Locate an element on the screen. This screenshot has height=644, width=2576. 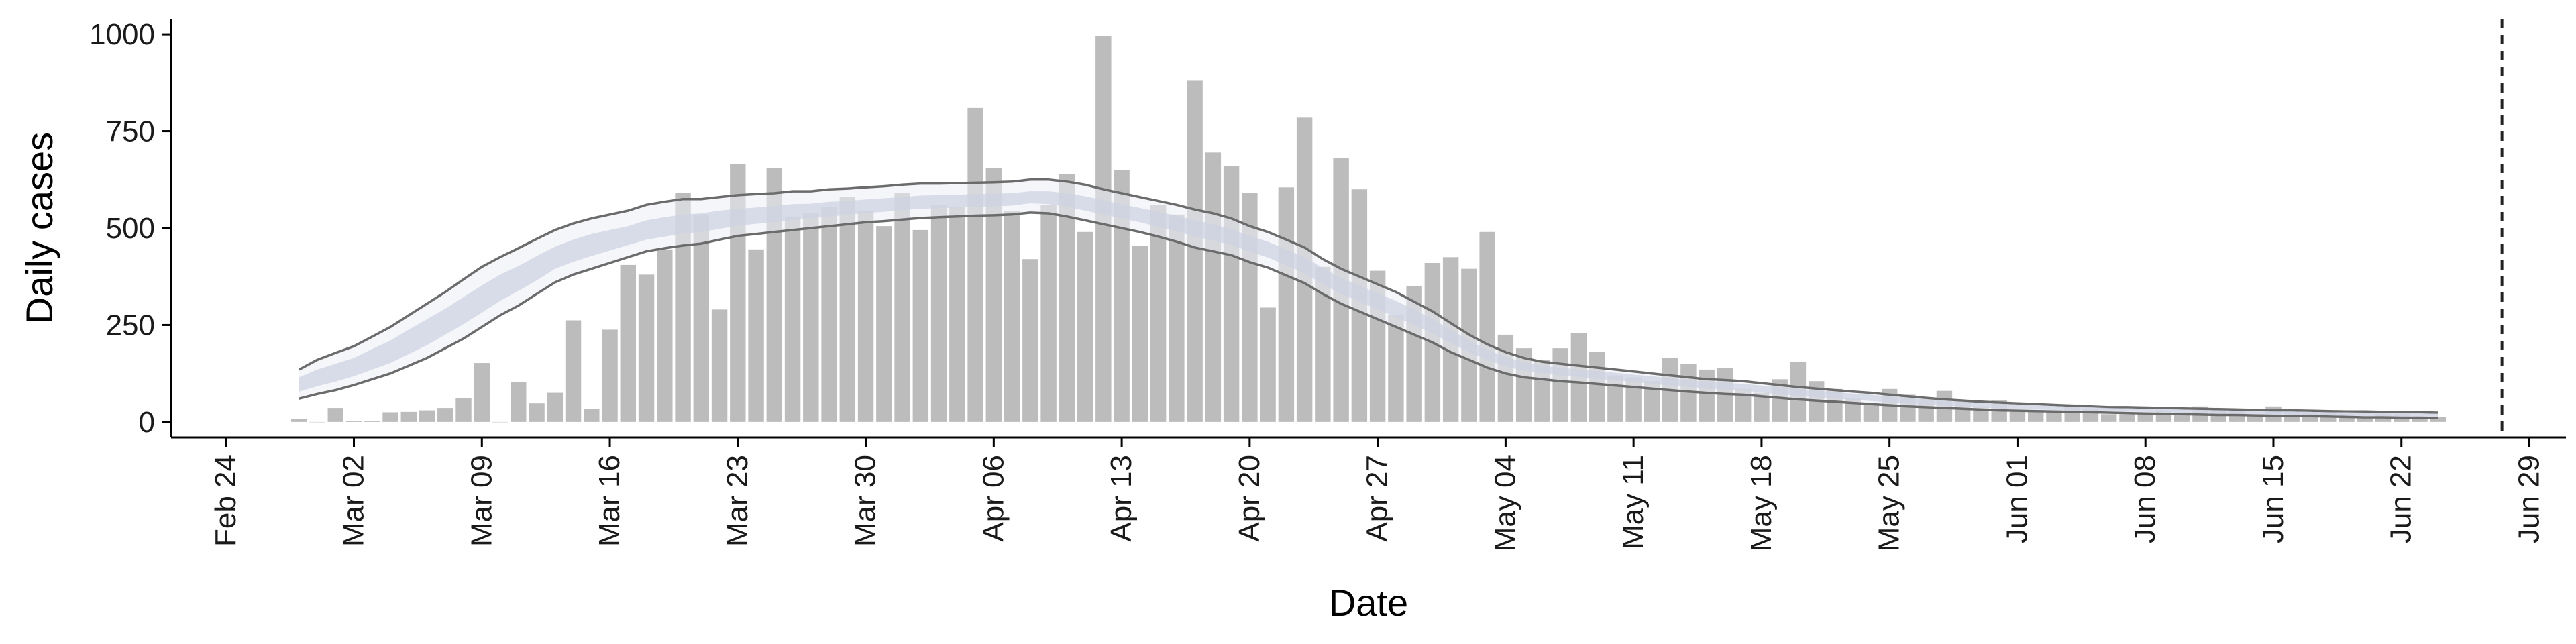
x-tick-label: Apr 06 is located at coordinates (993, 498).